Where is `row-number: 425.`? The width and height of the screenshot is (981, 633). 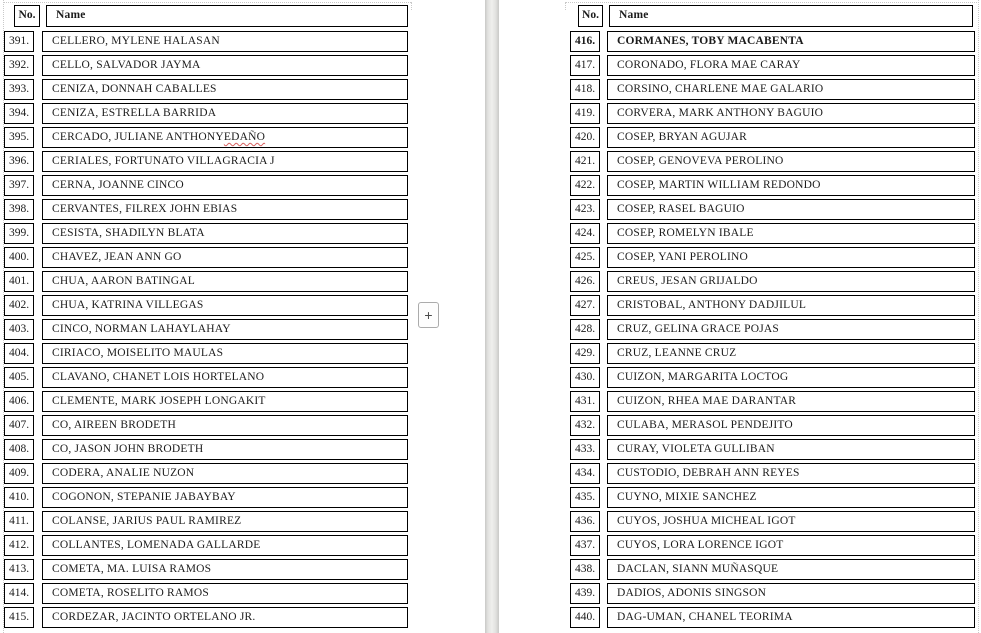 row-number: 425. is located at coordinates (585, 257).